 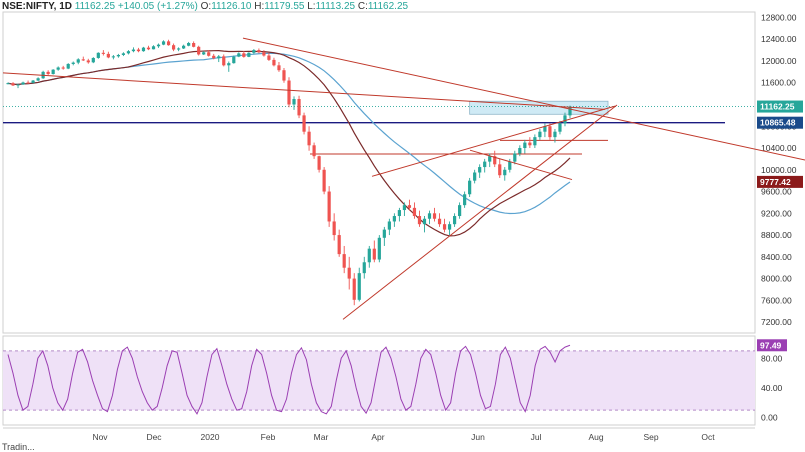 I want to click on price-label: 10865.48, so click(x=778, y=123).